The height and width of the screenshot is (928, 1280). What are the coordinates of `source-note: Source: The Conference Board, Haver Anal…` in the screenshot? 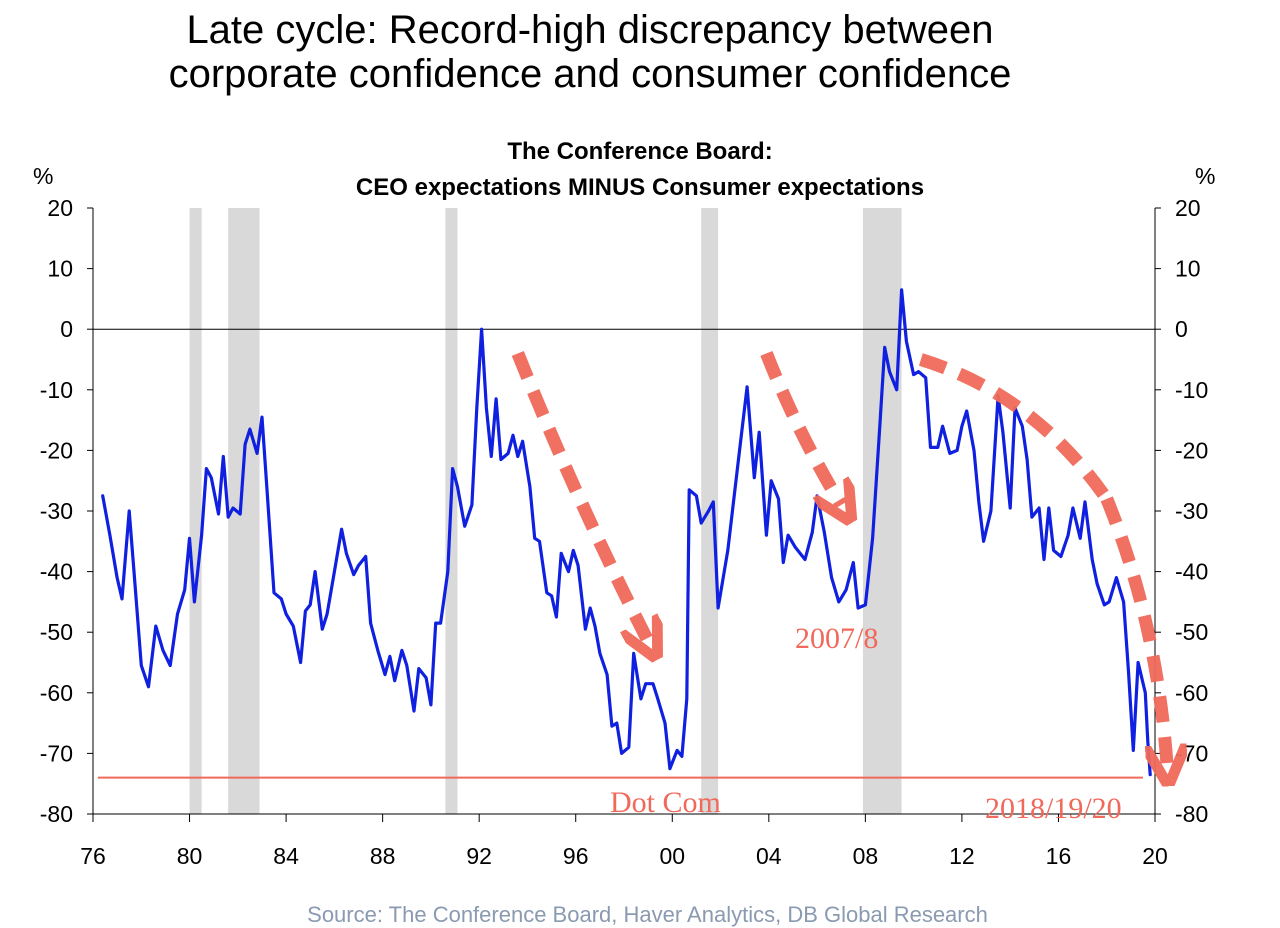 It's located at (647, 914).